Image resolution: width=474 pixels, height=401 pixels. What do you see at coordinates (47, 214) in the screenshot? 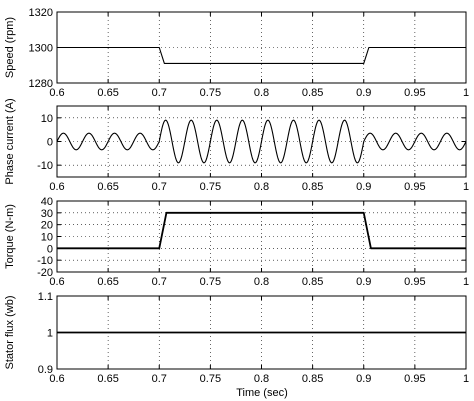
I see `y-tick-label: 30` at bounding box center [47, 214].